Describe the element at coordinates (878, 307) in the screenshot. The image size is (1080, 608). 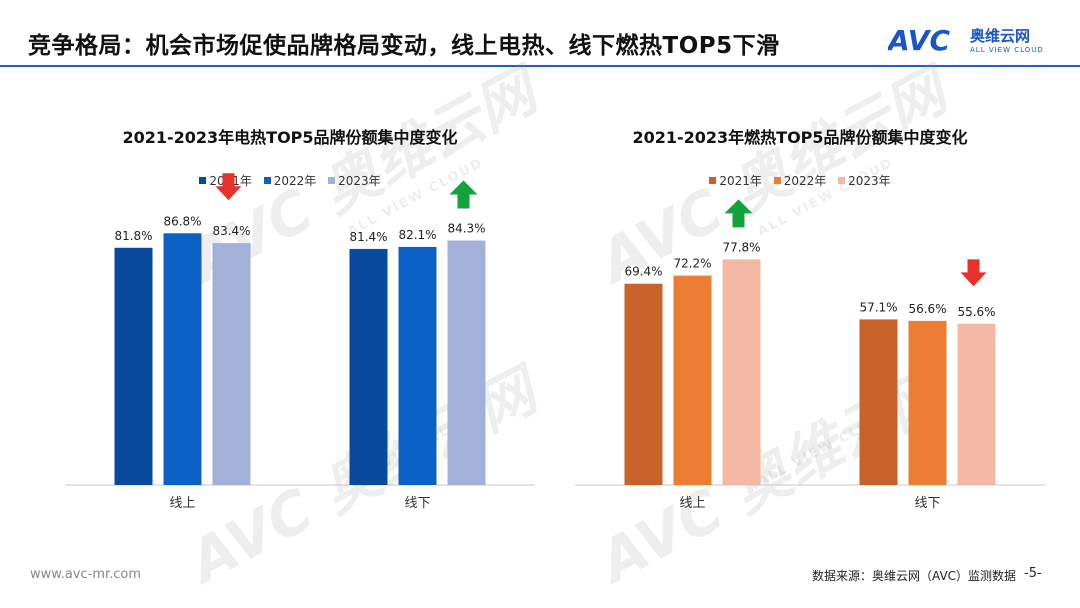
I see `data-label: 57.1%` at that location.